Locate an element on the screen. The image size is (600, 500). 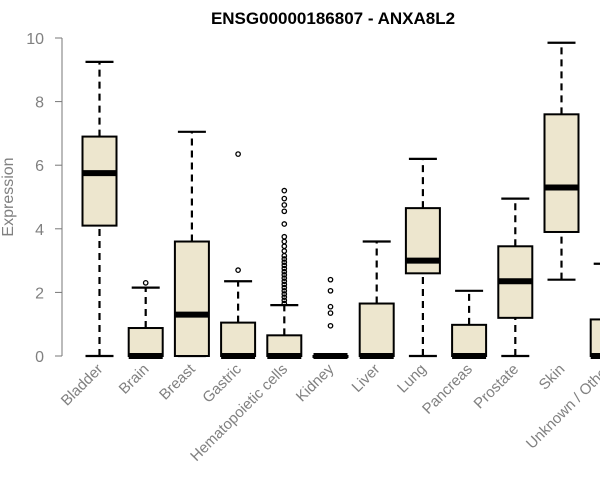
x-tick-label: Gastric is located at coordinates (222, 383).